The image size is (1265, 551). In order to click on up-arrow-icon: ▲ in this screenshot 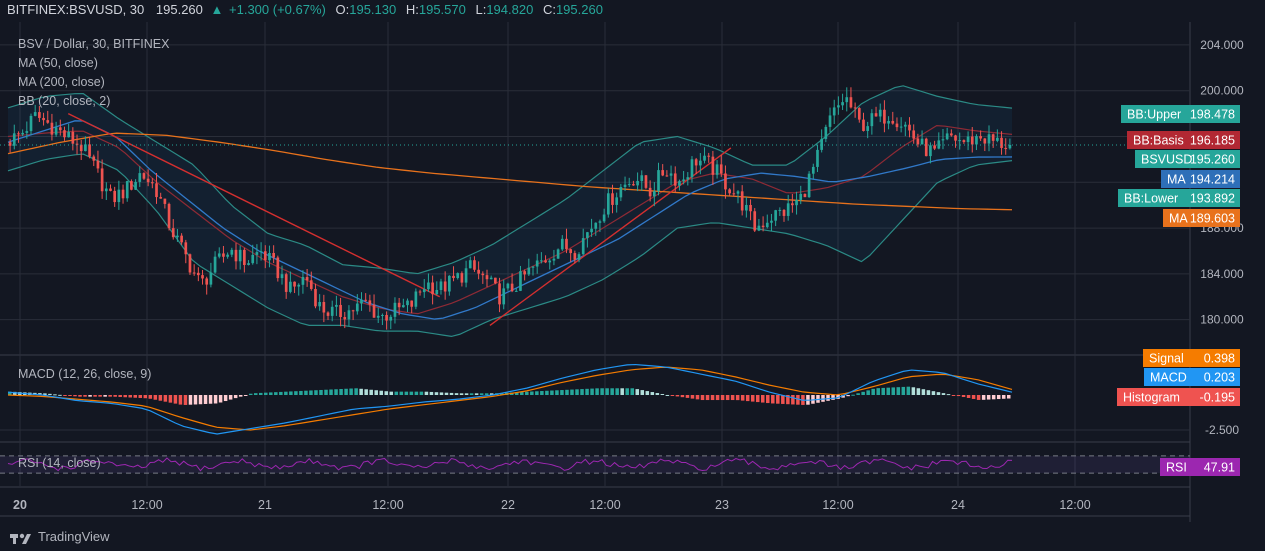, I will do `click(217, 9)`.